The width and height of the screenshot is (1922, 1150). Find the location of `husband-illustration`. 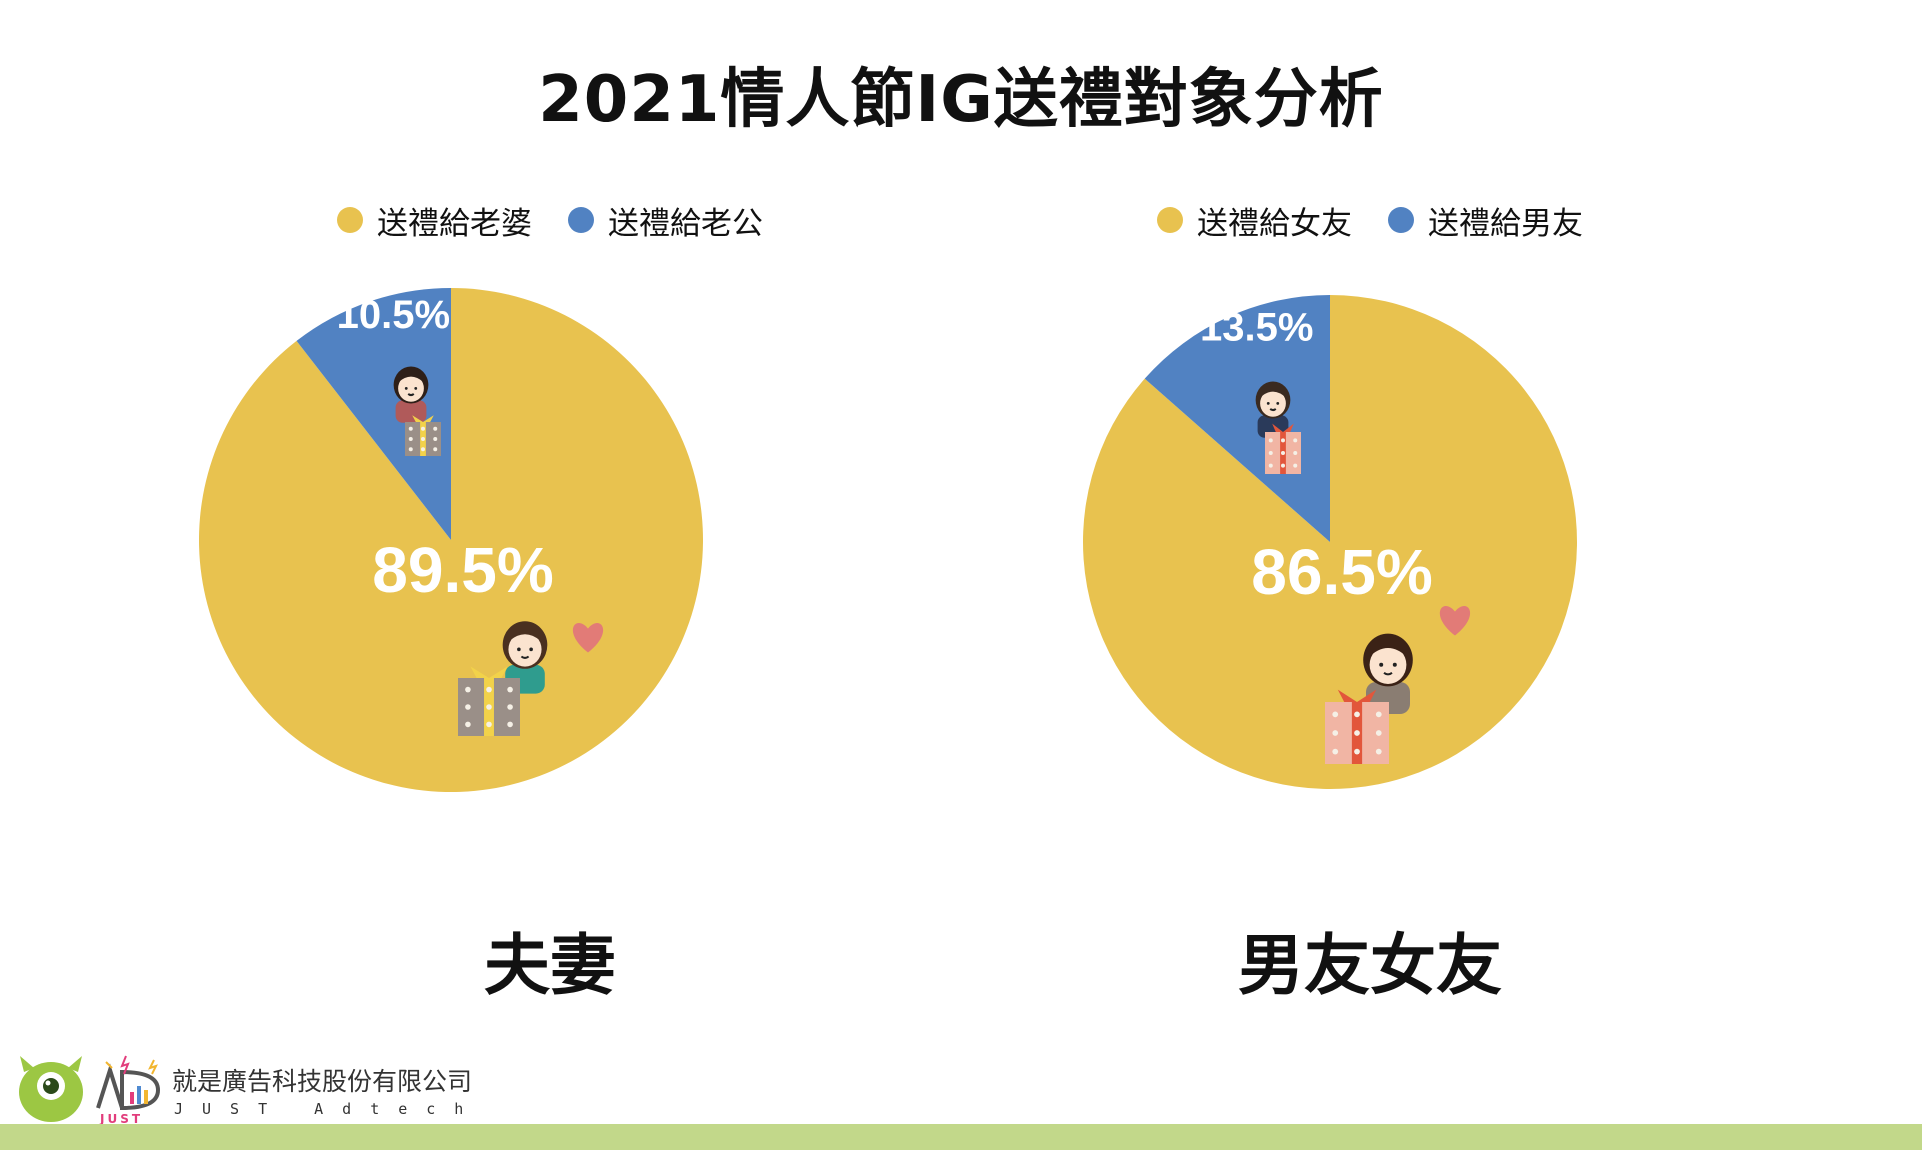

husband-illustration is located at coordinates (411, 394).